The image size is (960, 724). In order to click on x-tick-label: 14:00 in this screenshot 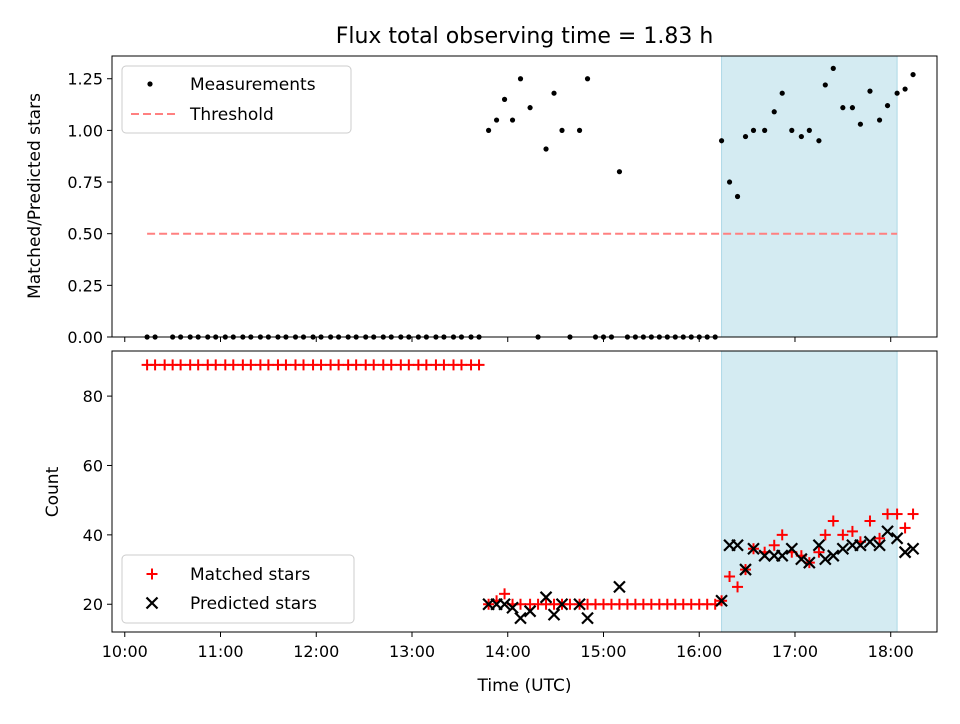, I will do `click(508, 651)`.